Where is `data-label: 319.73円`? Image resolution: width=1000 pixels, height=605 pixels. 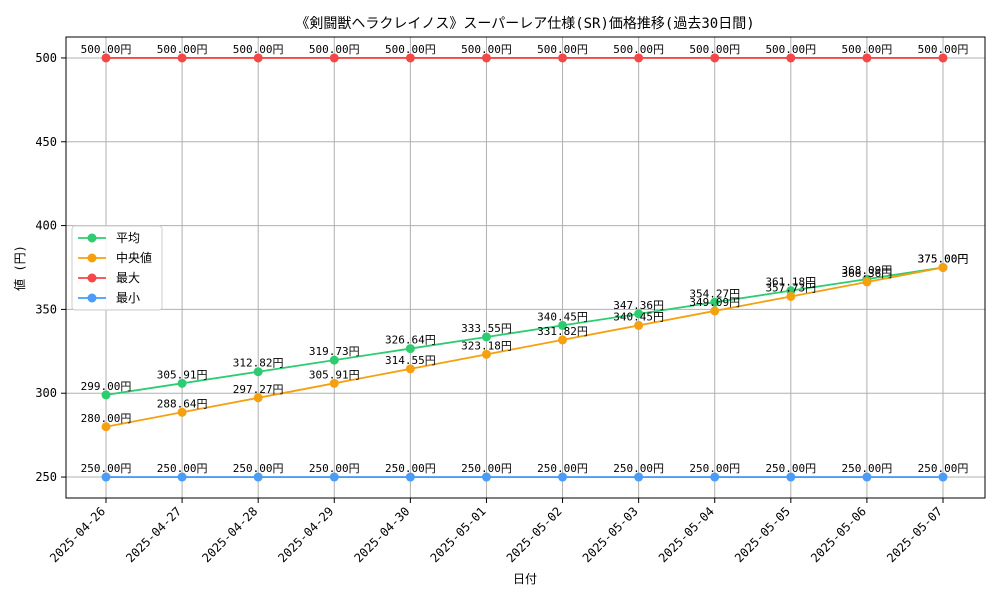 data-label: 319.73円 is located at coordinates (334, 351).